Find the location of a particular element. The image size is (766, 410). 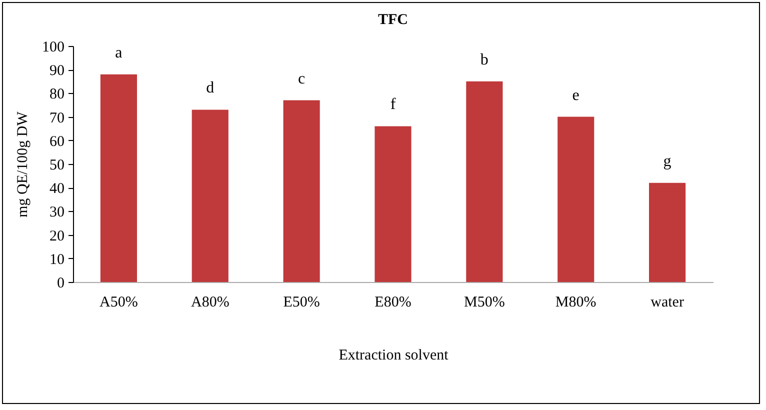

annotation: f is located at coordinates (393, 105).